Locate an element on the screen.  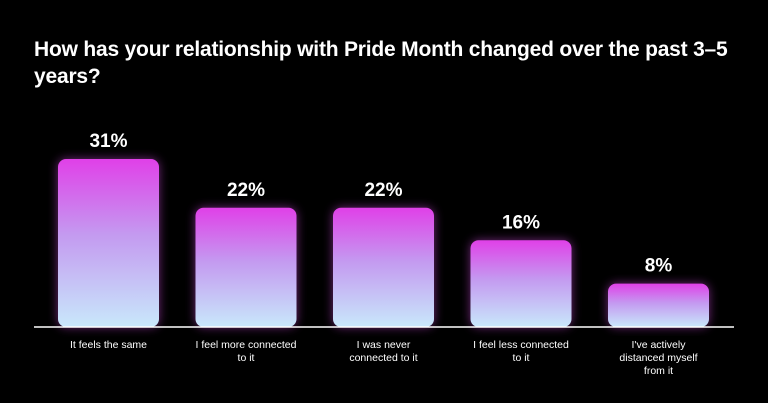
value-label: 31% is located at coordinates (108, 141).